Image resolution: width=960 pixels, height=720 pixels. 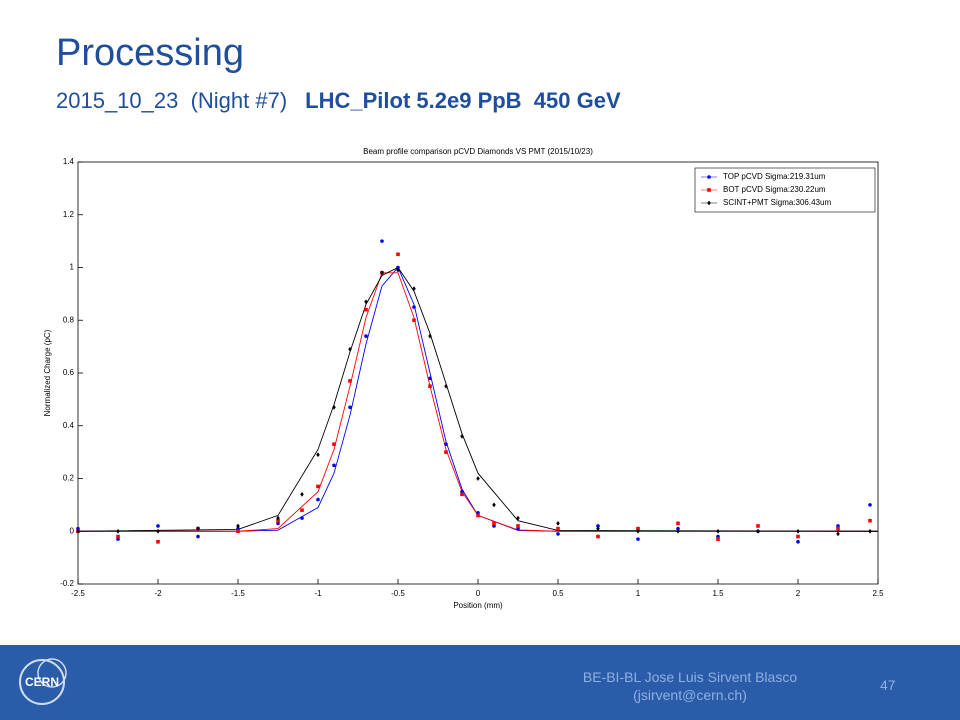 I want to click on y-axis-label: Normalized Charge (pC), so click(x=47, y=372).